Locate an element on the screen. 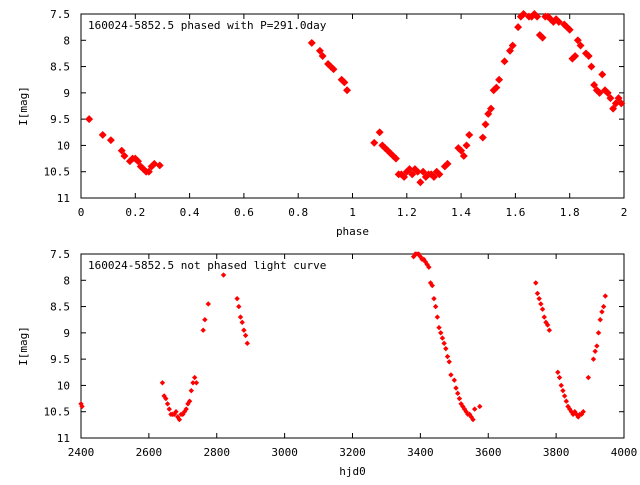 The width and height of the screenshot is (640, 485). x-axis-label: hjd0 is located at coordinates (352, 471).